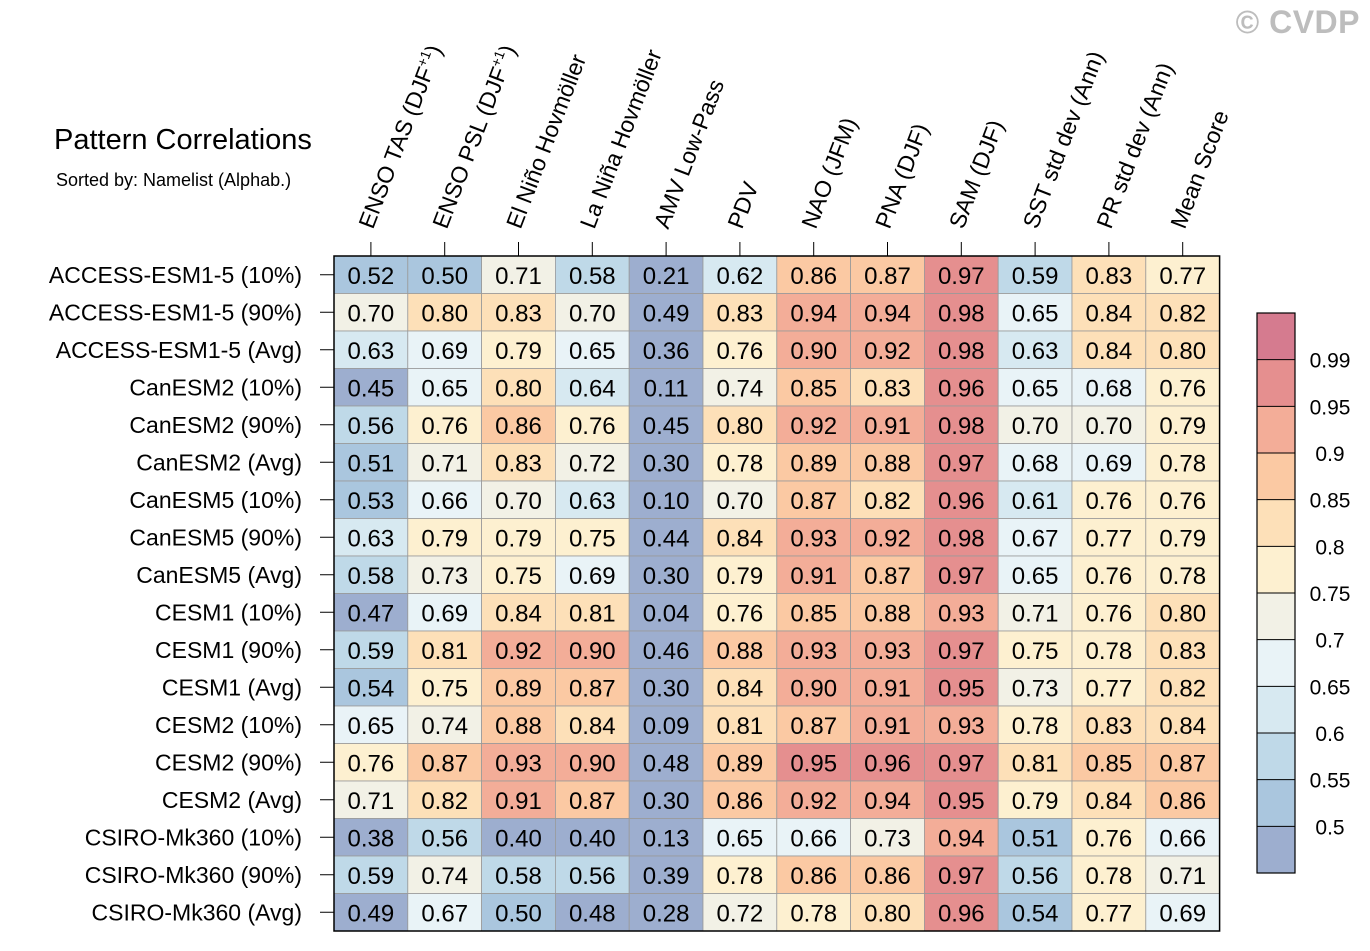  Describe the element at coordinates (592, 763) in the screenshot. I see `cell-value-label: 0.90` at that location.